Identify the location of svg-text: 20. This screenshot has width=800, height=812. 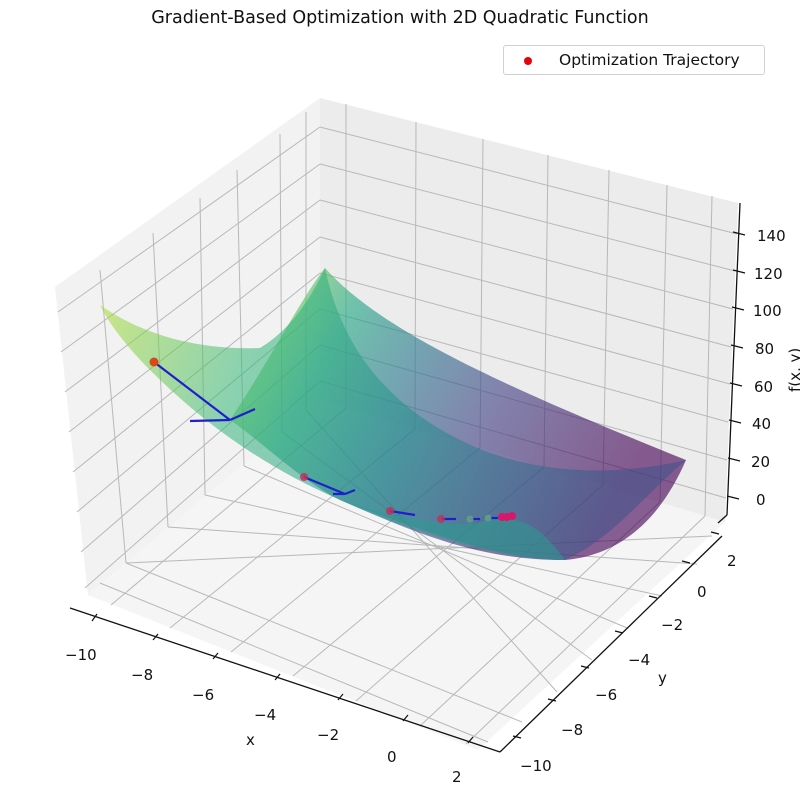
(760, 462).